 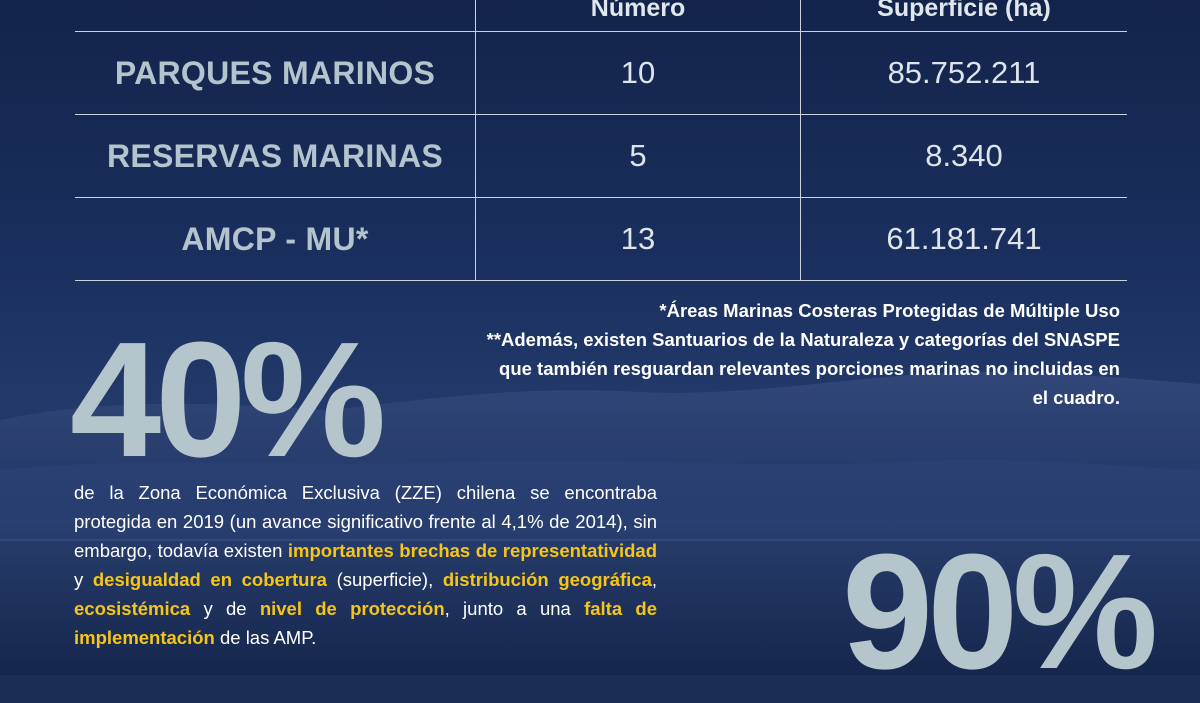 I want to click on table-header-row: Número Superficie (ha), so click(x=601, y=16).